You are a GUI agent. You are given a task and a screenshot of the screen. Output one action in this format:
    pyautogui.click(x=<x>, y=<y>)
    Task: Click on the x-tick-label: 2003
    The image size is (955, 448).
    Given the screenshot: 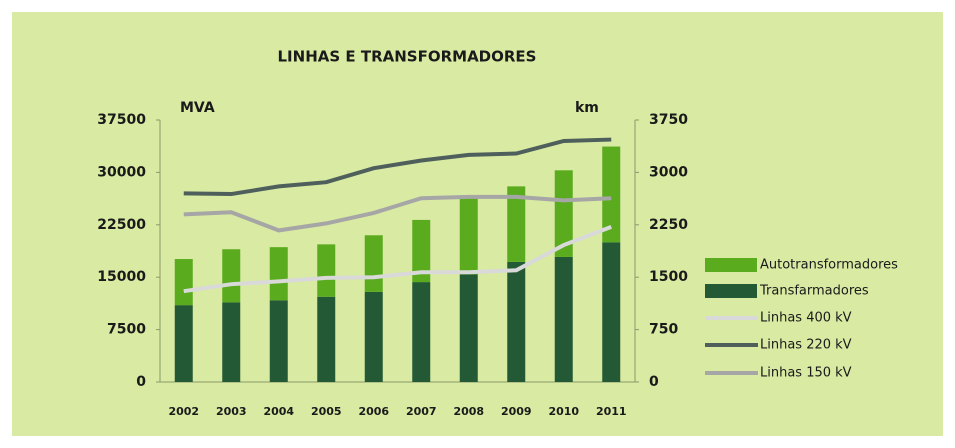 What is the action you would take?
    pyautogui.click(x=231, y=411)
    